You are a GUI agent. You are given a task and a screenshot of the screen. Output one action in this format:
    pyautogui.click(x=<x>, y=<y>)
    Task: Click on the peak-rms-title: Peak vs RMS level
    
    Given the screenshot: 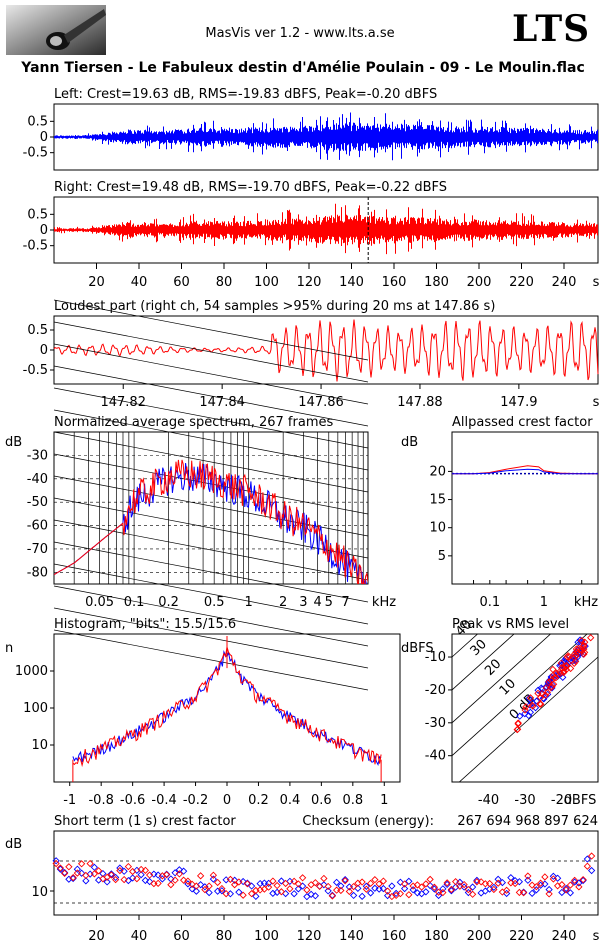 What is the action you would take?
    pyautogui.click(x=510, y=624)
    